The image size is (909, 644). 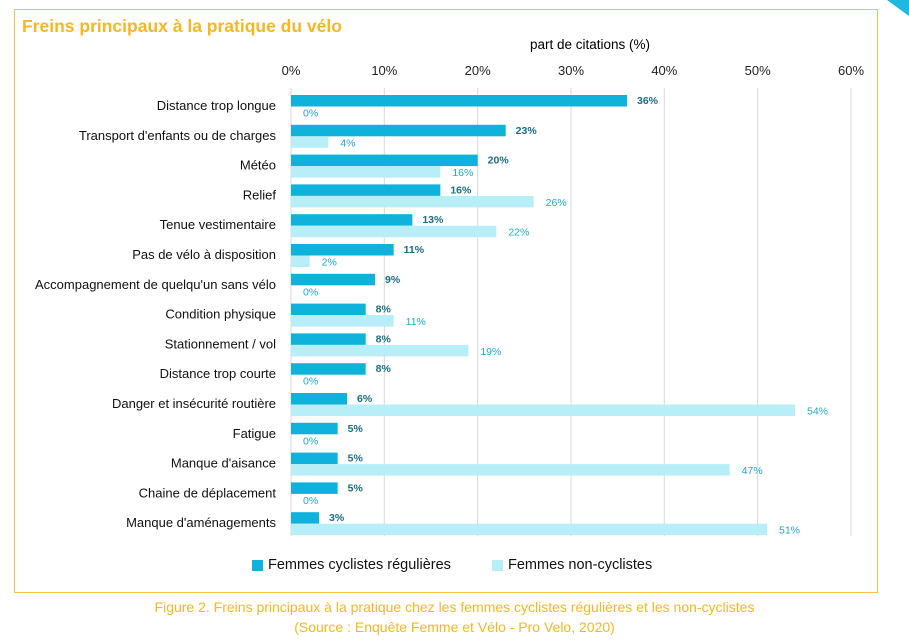 What do you see at coordinates (204, 254) in the screenshot?
I see `category-label: Pas de vélo à disposition` at bounding box center [204, 254].